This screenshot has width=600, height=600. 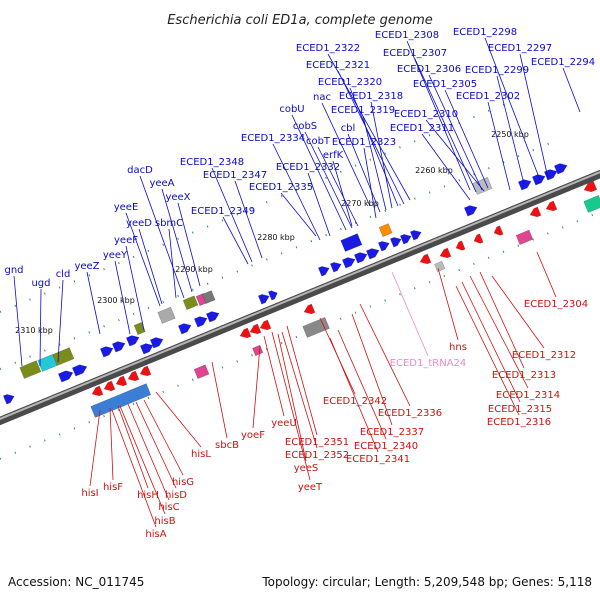 I want to click on reverse-gene-label: hisI, so click(x=89, y=493).